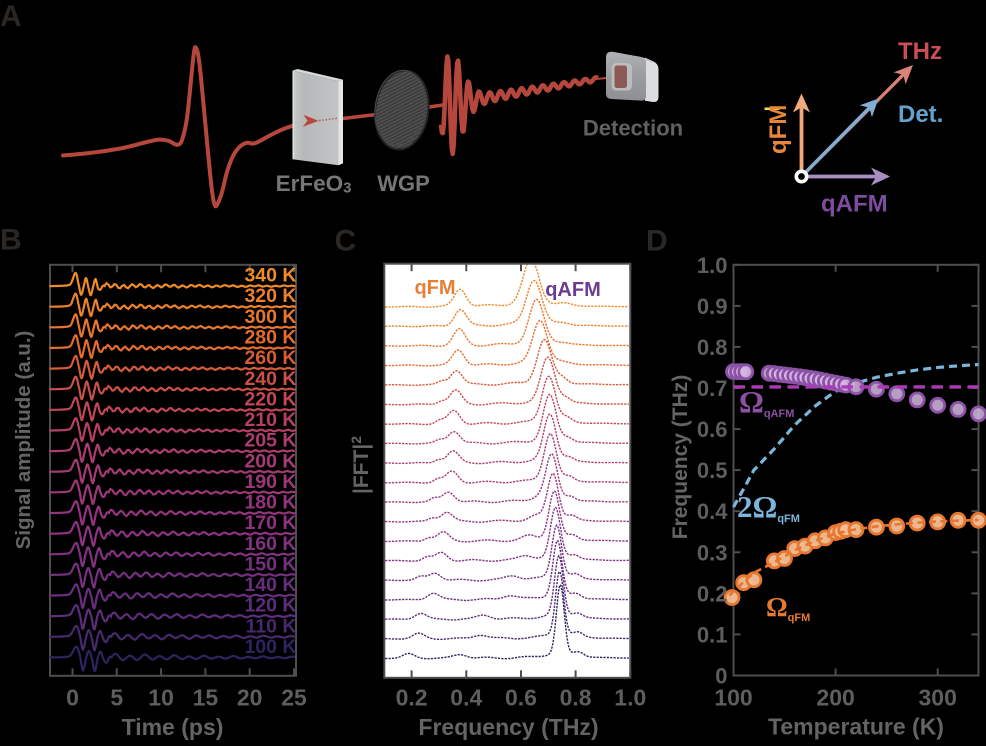 Image resolution: width=986 pixels, height=746 pixels. Describe the element at coordinates (270, 441) in the screenshot. I see `svg-text: 205 K` at that location.